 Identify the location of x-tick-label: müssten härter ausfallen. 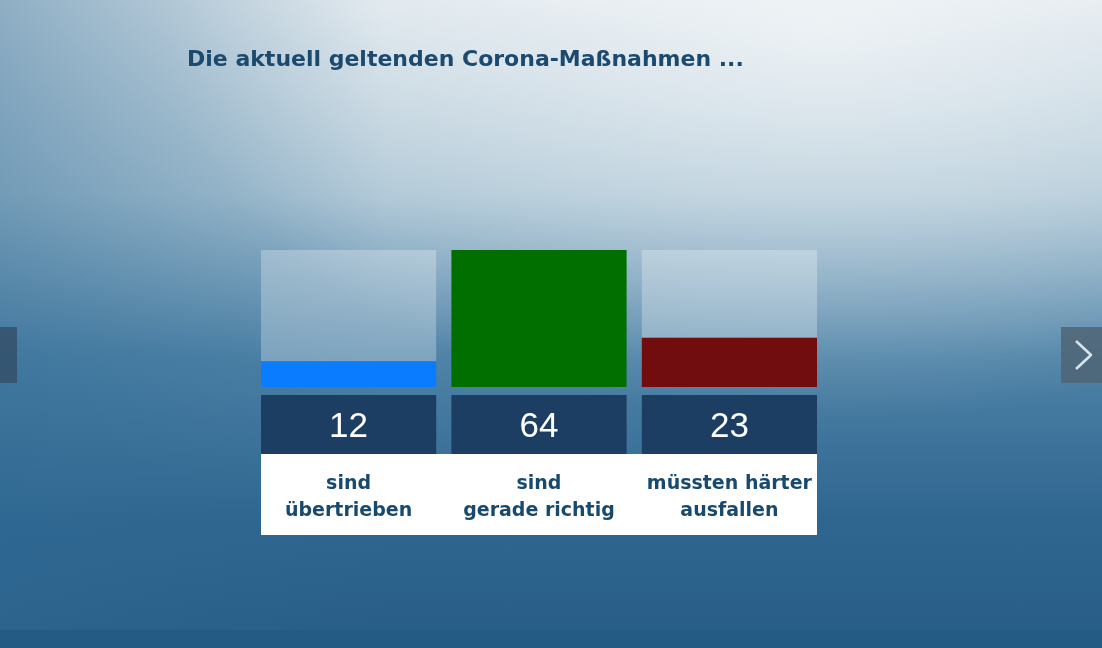
(729, 495).